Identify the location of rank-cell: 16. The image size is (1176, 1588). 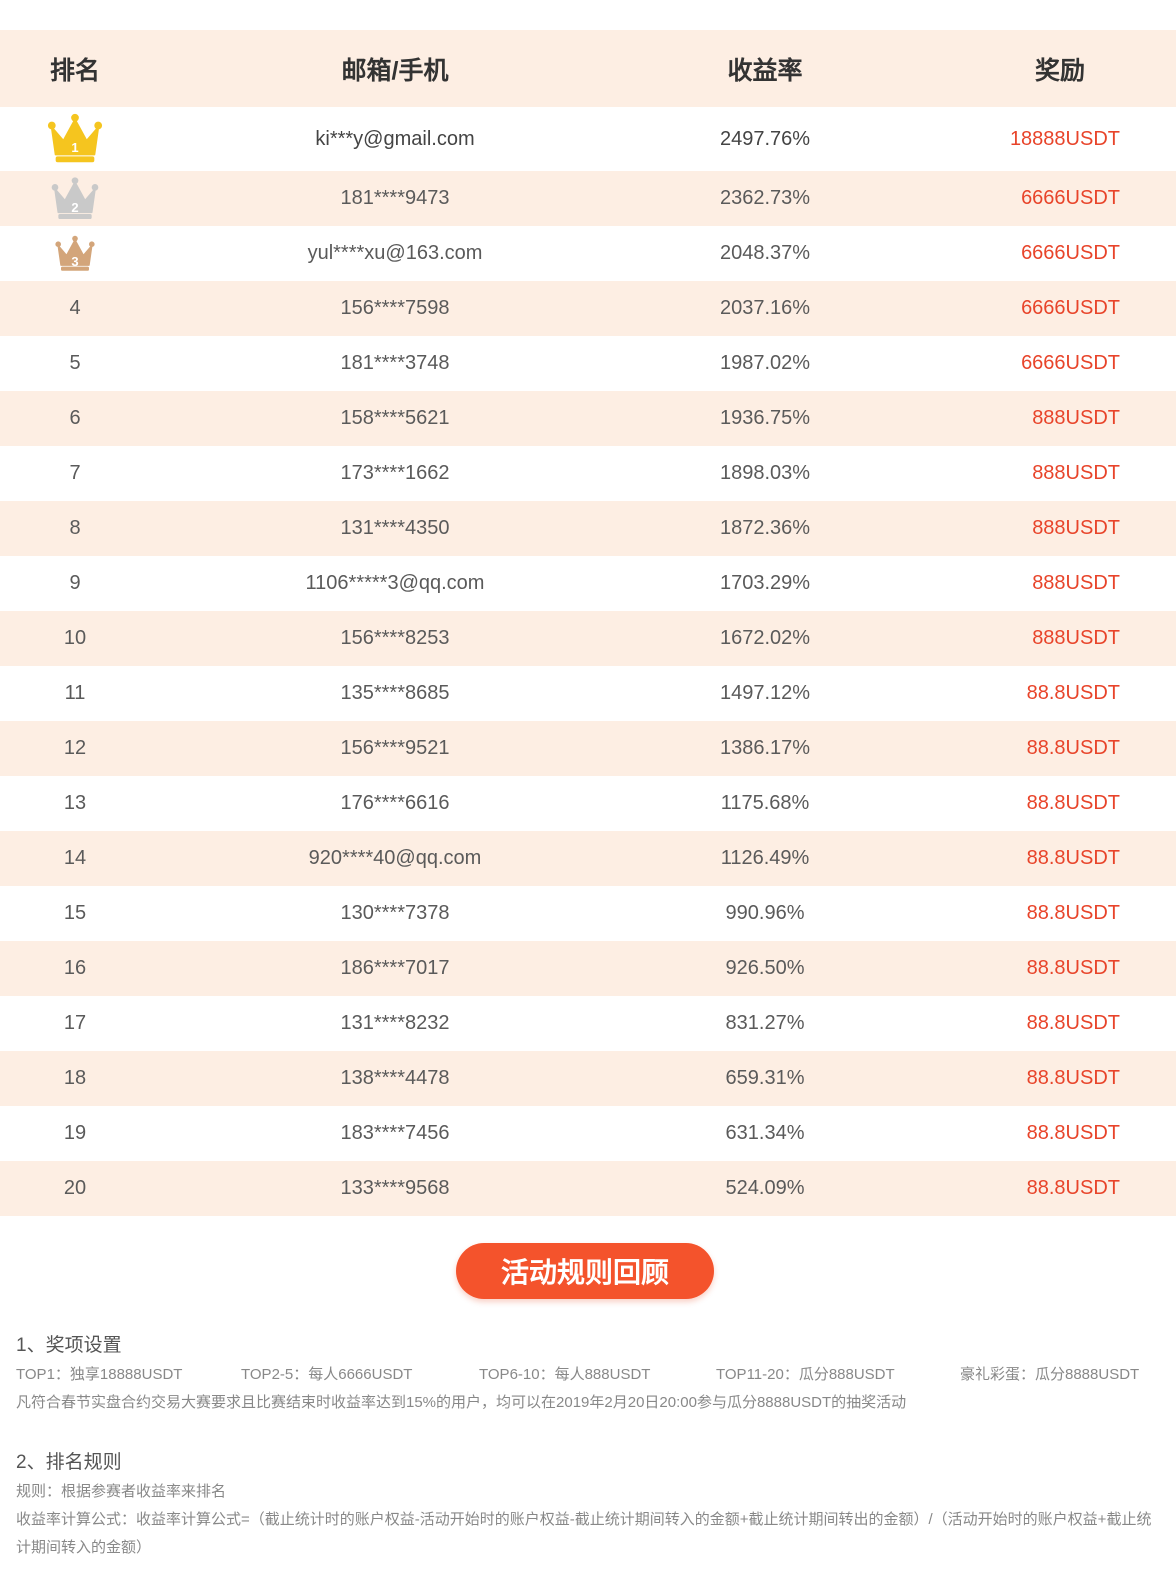
(75, 968).